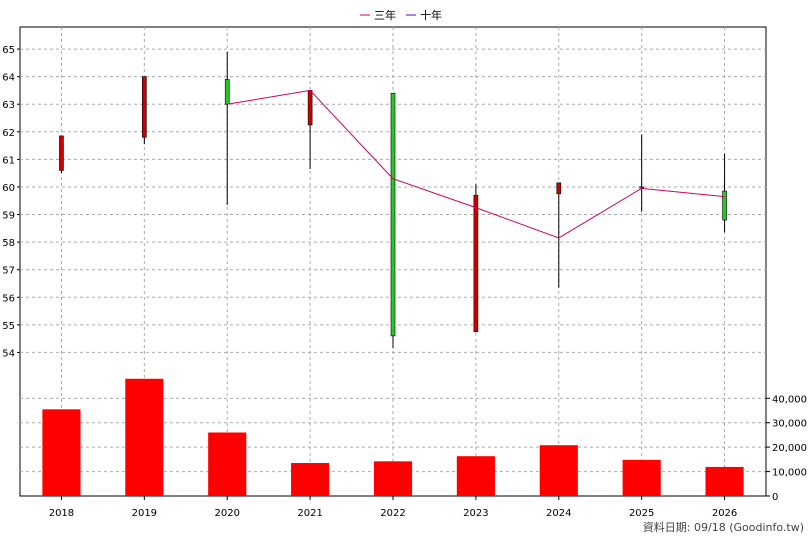 The height and width of the screenshot is (540, 808). What do you see at coordinates (775, 497) in the screenshot?
I see `volume-tick-label-0: 0` at bounding box center [775, 497].